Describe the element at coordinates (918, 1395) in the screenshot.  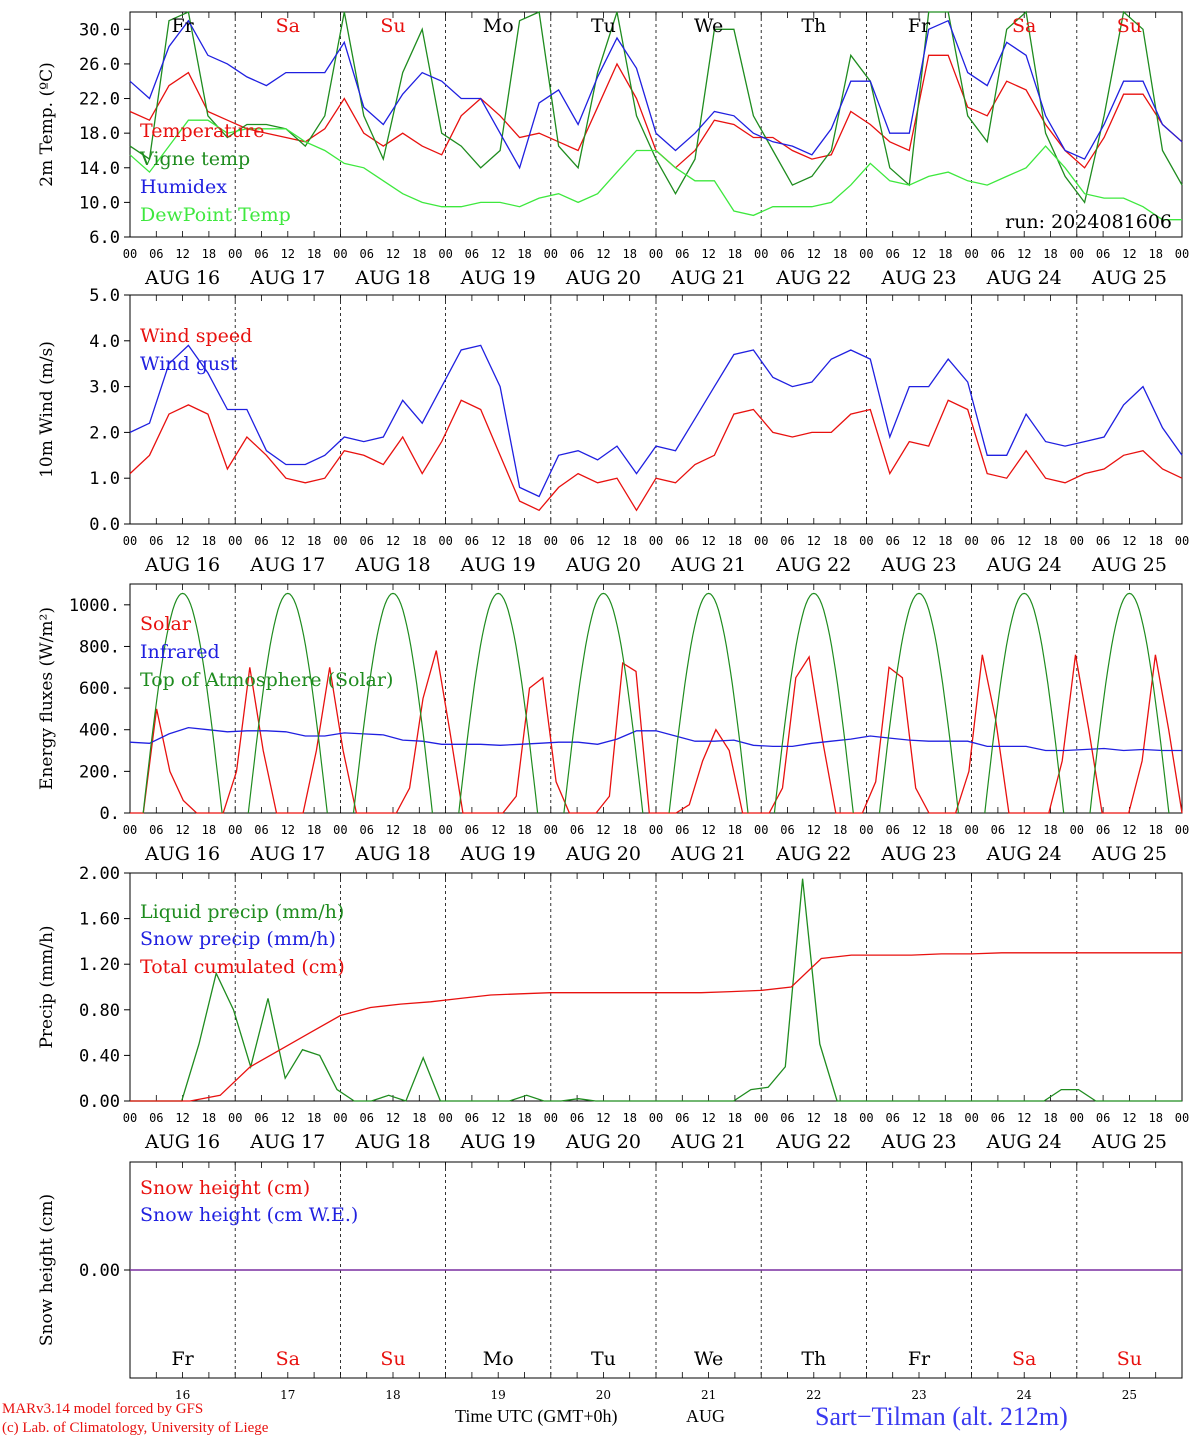
I see `day-number-label: 23` at that location.